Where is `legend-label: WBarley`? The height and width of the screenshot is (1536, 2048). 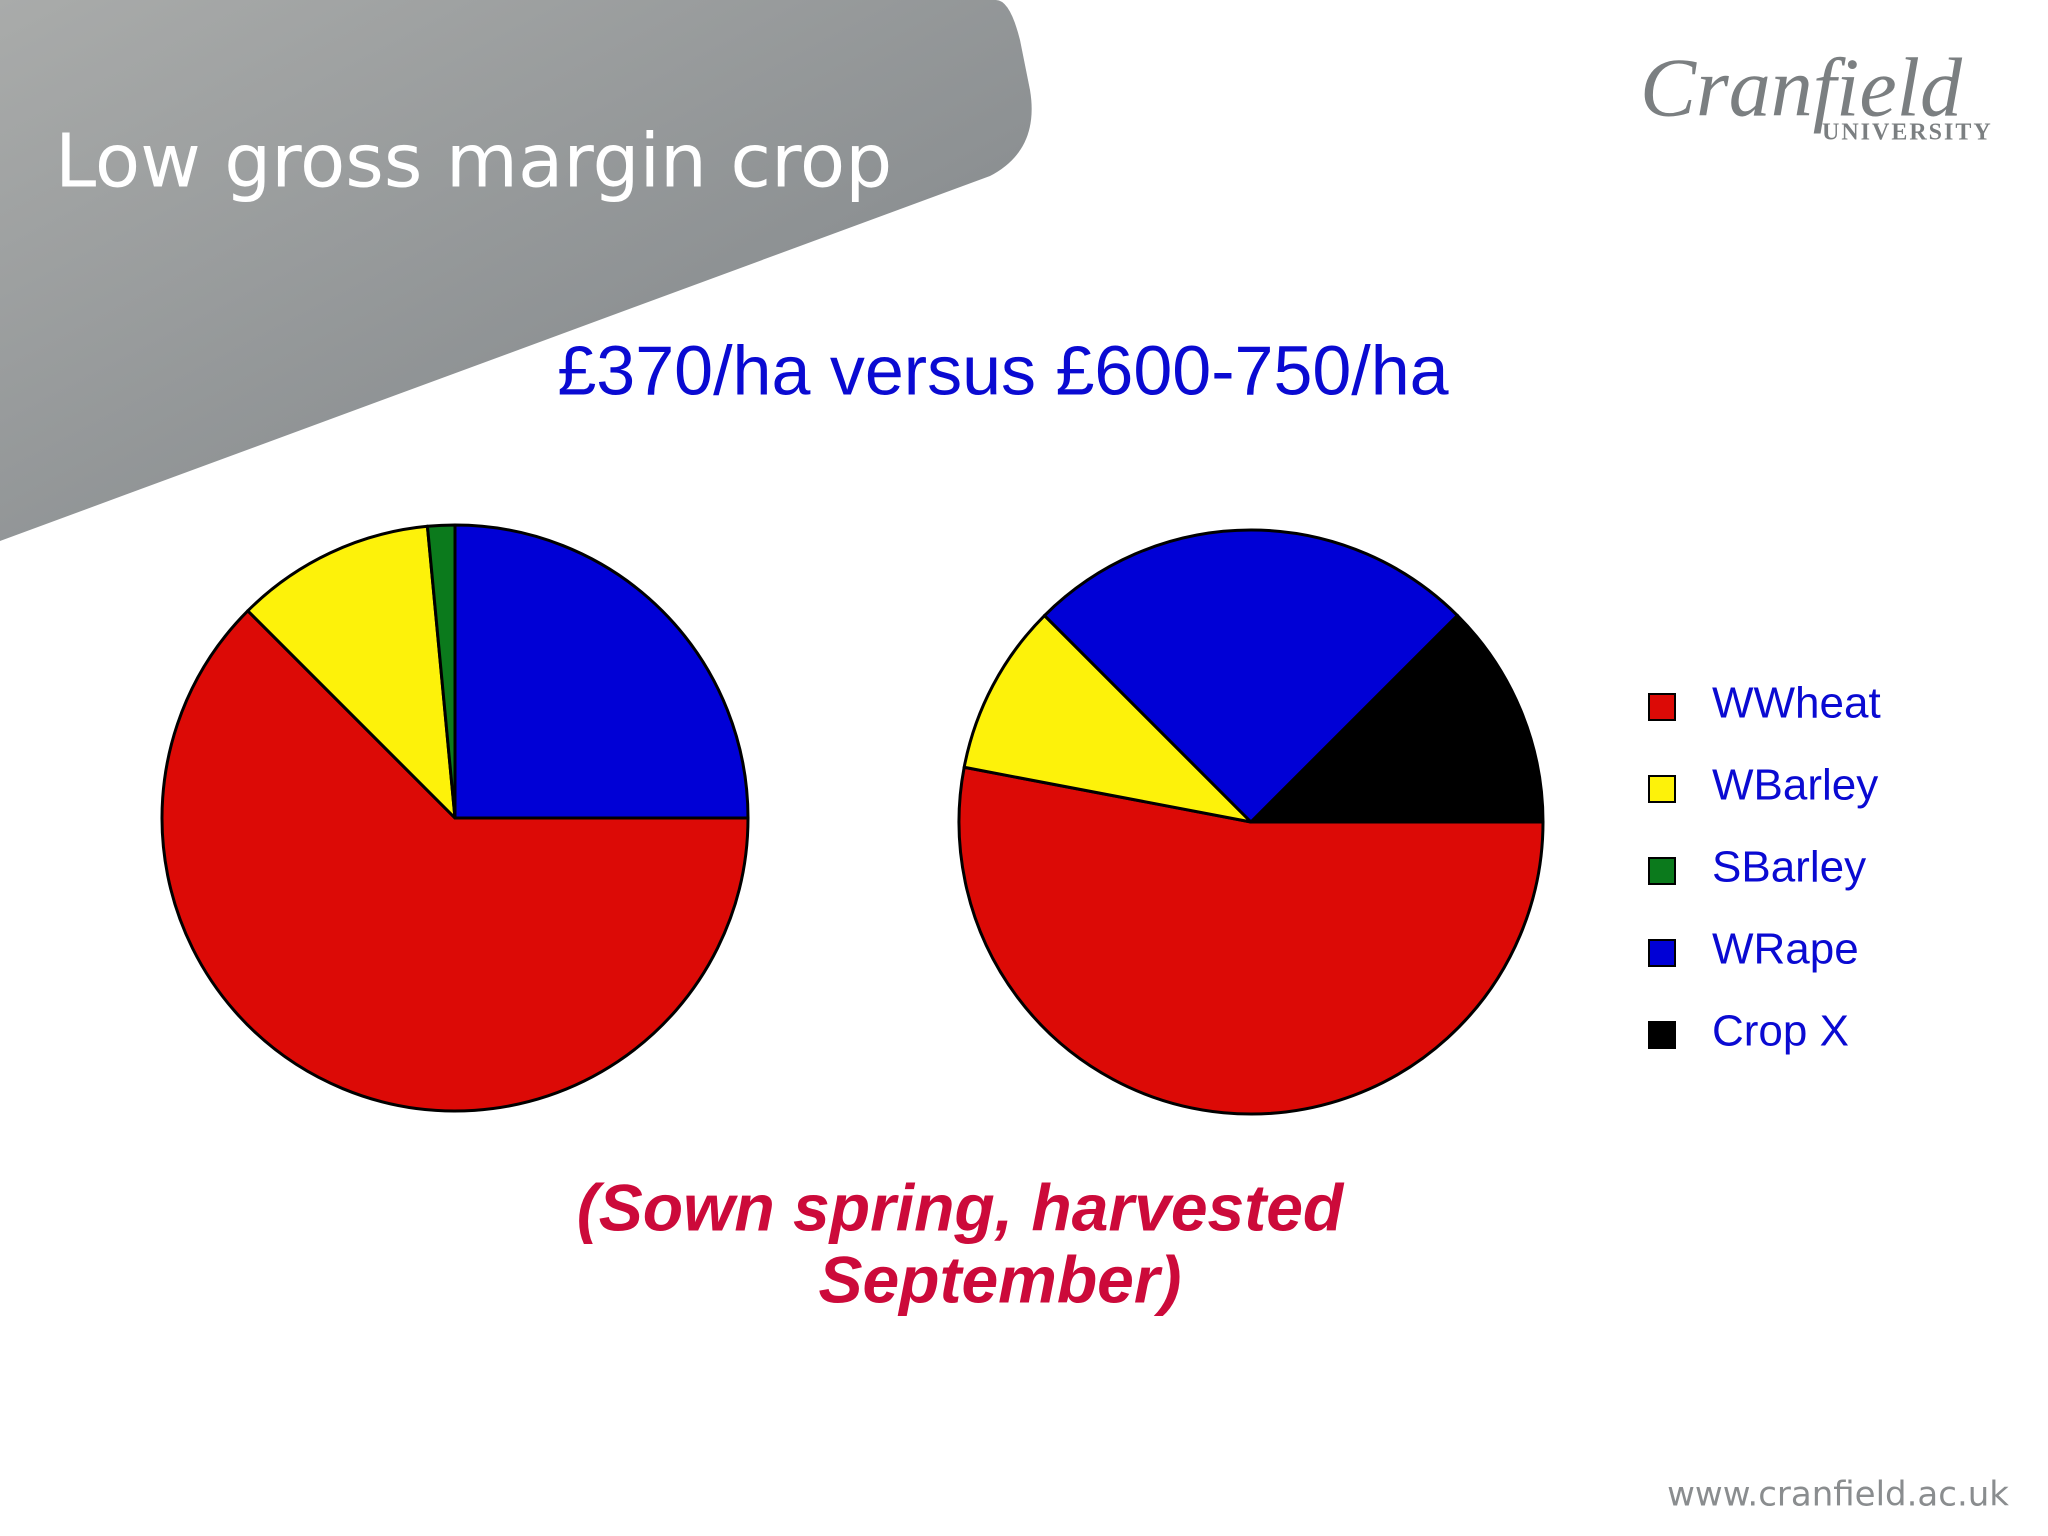 legend-label: WBarley is located at coordinates (1795, 785).